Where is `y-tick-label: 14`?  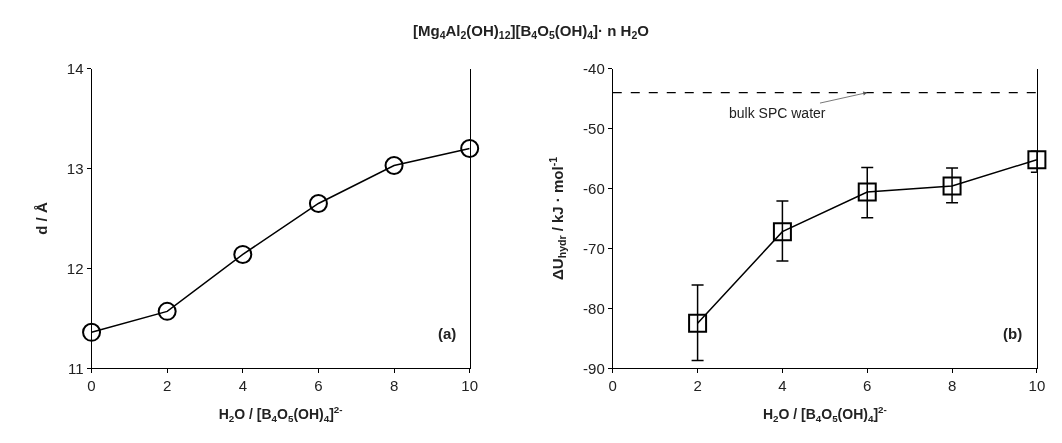 y-tick-label: 14 is located at coordinates (75, 68).